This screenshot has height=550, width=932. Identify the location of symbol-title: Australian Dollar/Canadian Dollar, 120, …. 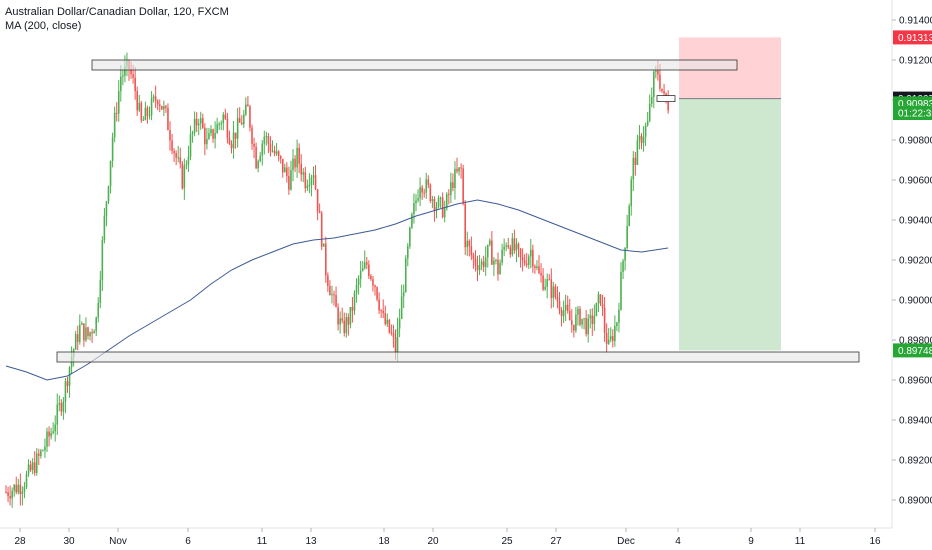
(117, 12).